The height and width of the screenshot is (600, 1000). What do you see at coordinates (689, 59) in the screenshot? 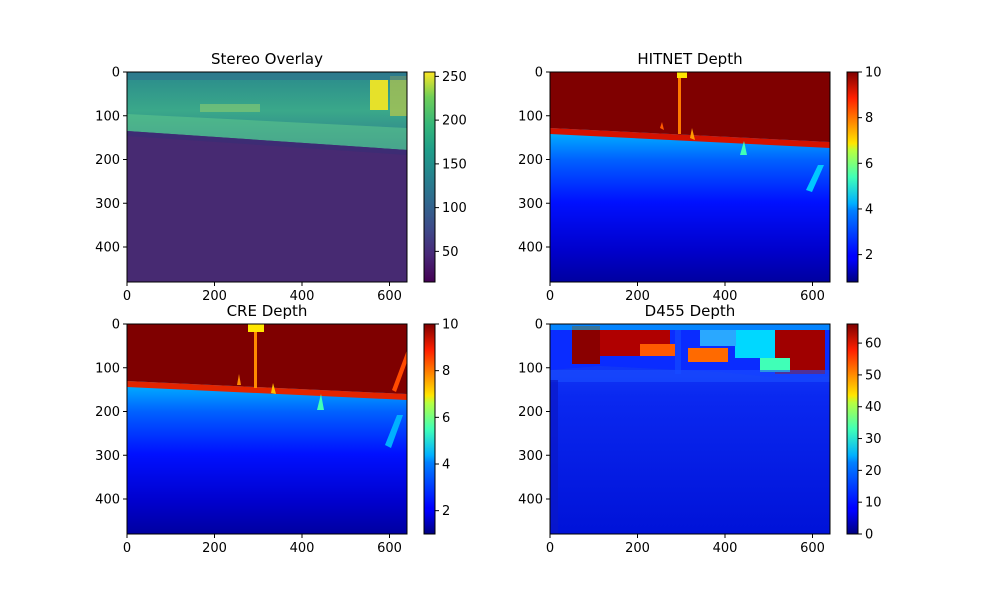
I see `panel-title: HITNET Depth` at bounding box center [689, 59].